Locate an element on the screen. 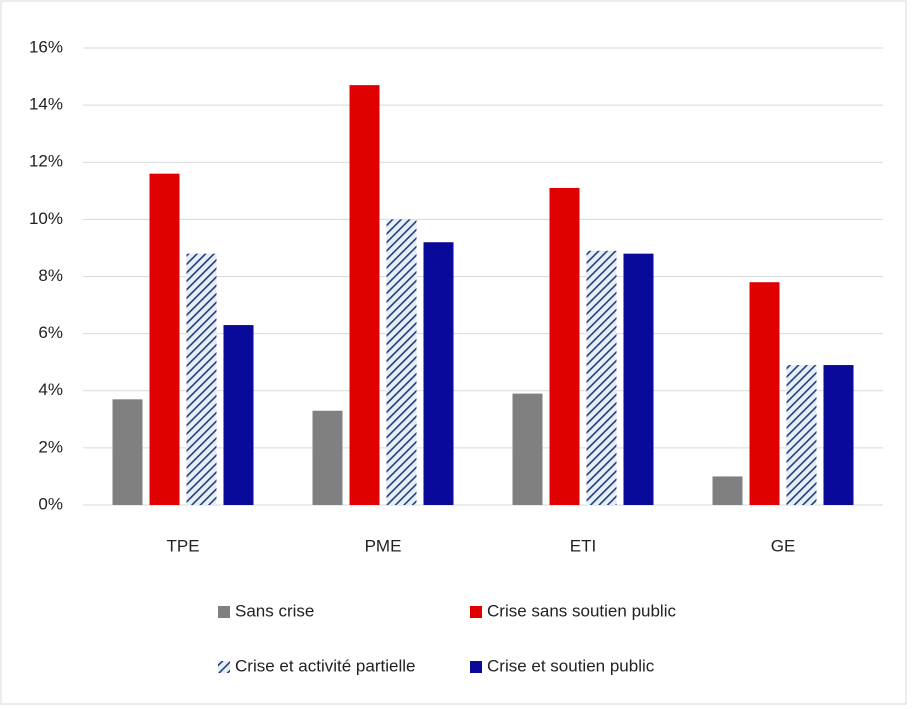 This screenshot has width=915, height=709. y-tick-label: 16% is located at coordinates (46, 46).